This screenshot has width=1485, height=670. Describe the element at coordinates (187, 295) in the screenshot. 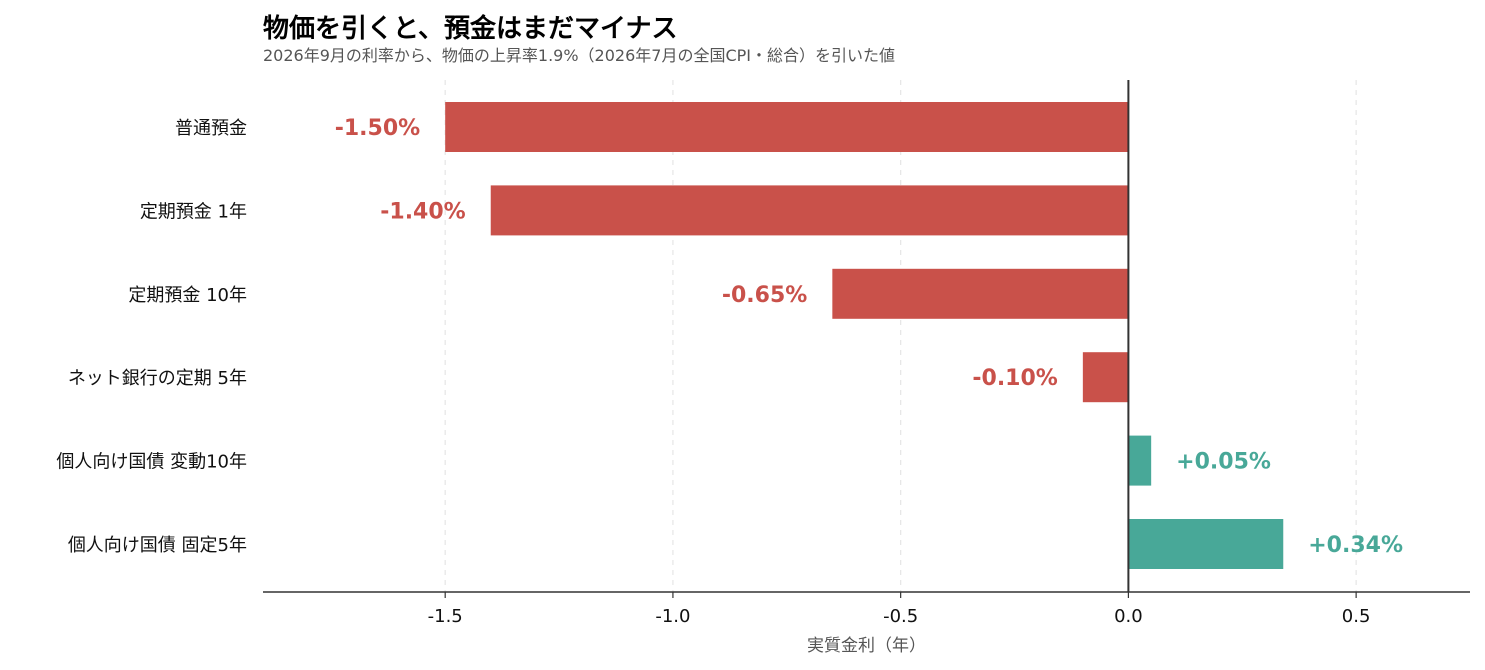

I see `category-label: 定期預金 10年` at that location.